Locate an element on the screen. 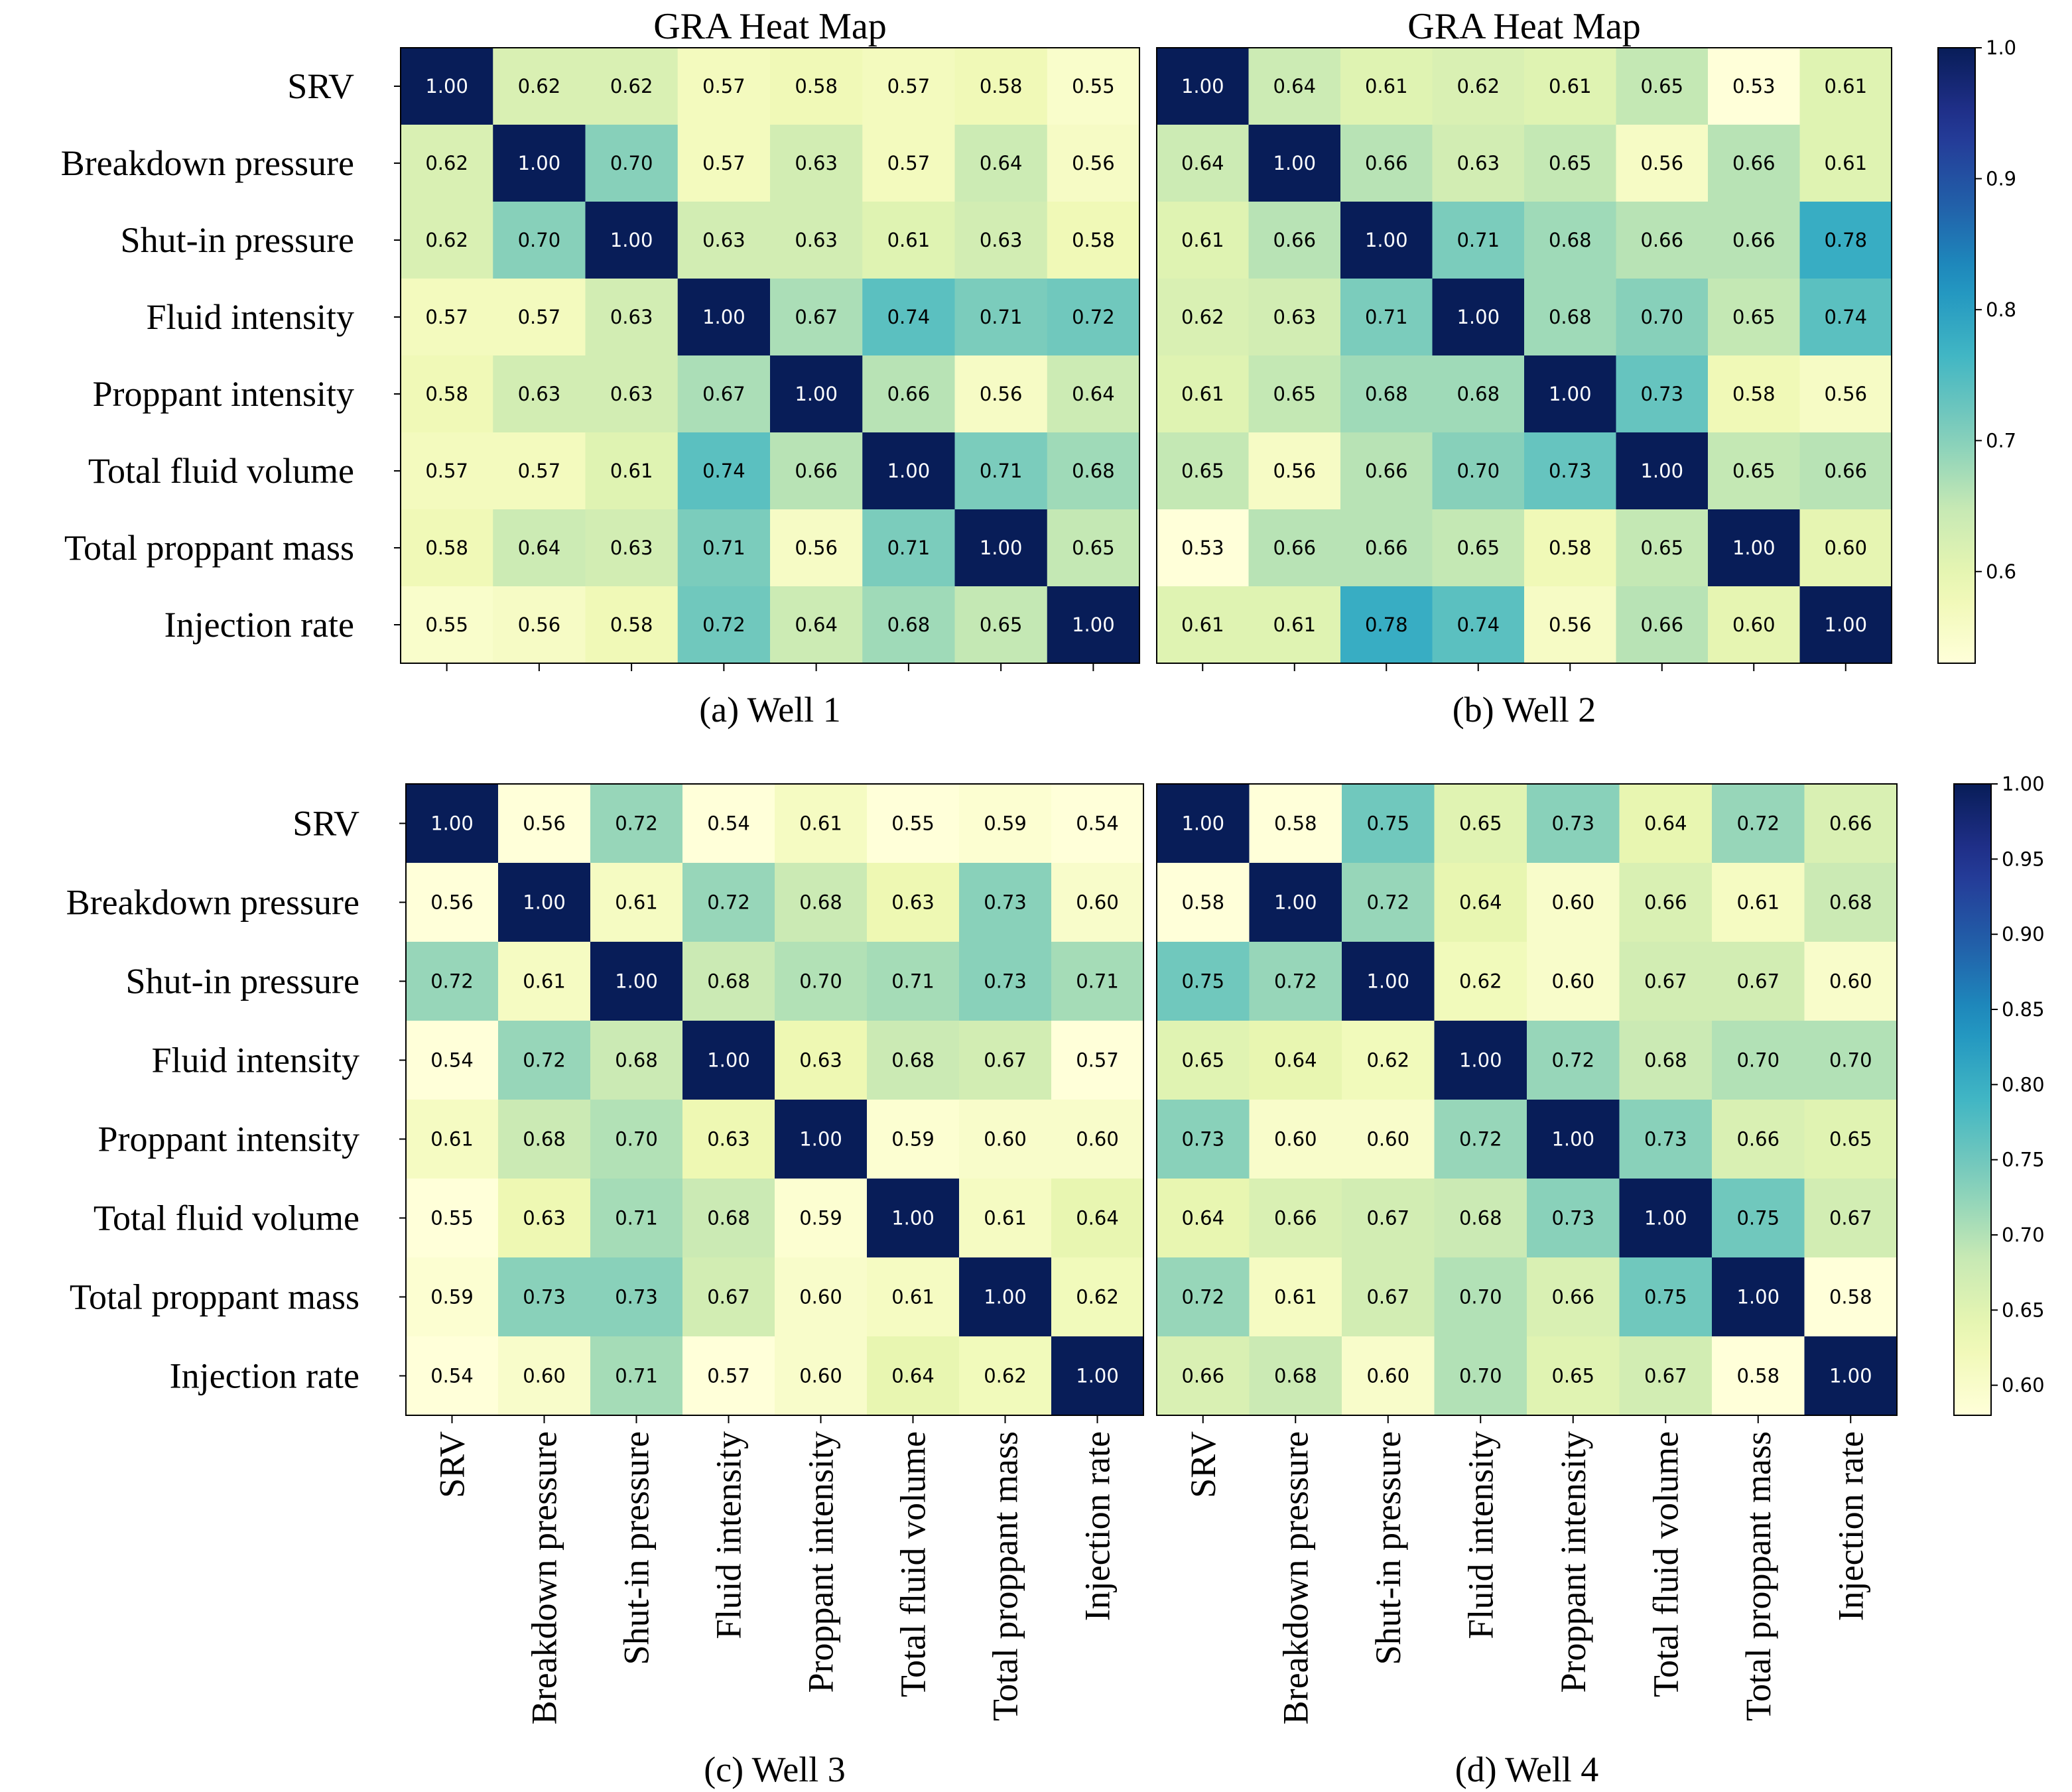 The image size is (2072, 1792). cell-value-label: 0.58 is located at coordinates (816, 86).